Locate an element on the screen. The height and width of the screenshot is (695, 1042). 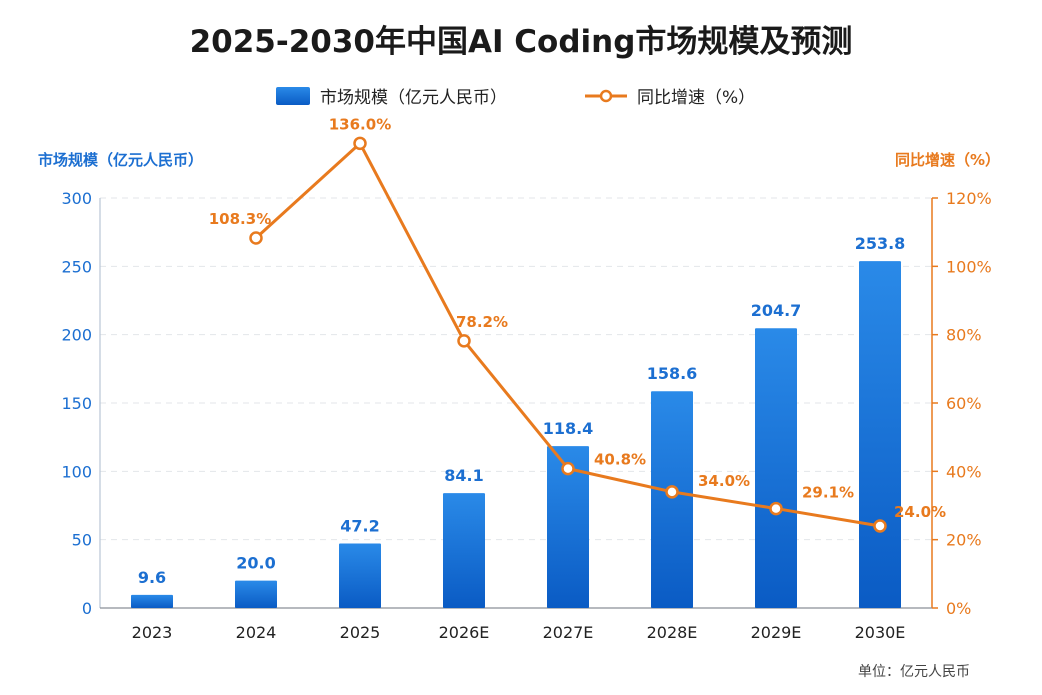
bar-value-label: 118.4 is located at coordinates (568, 428).